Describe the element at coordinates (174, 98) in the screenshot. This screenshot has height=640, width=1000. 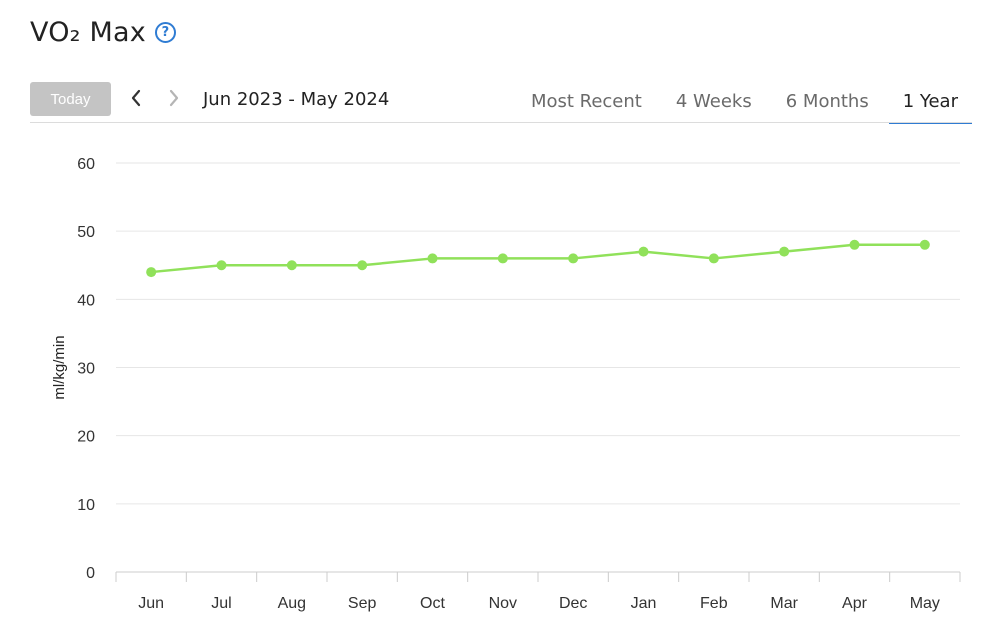
I see `chevron-right-icon` at that location.